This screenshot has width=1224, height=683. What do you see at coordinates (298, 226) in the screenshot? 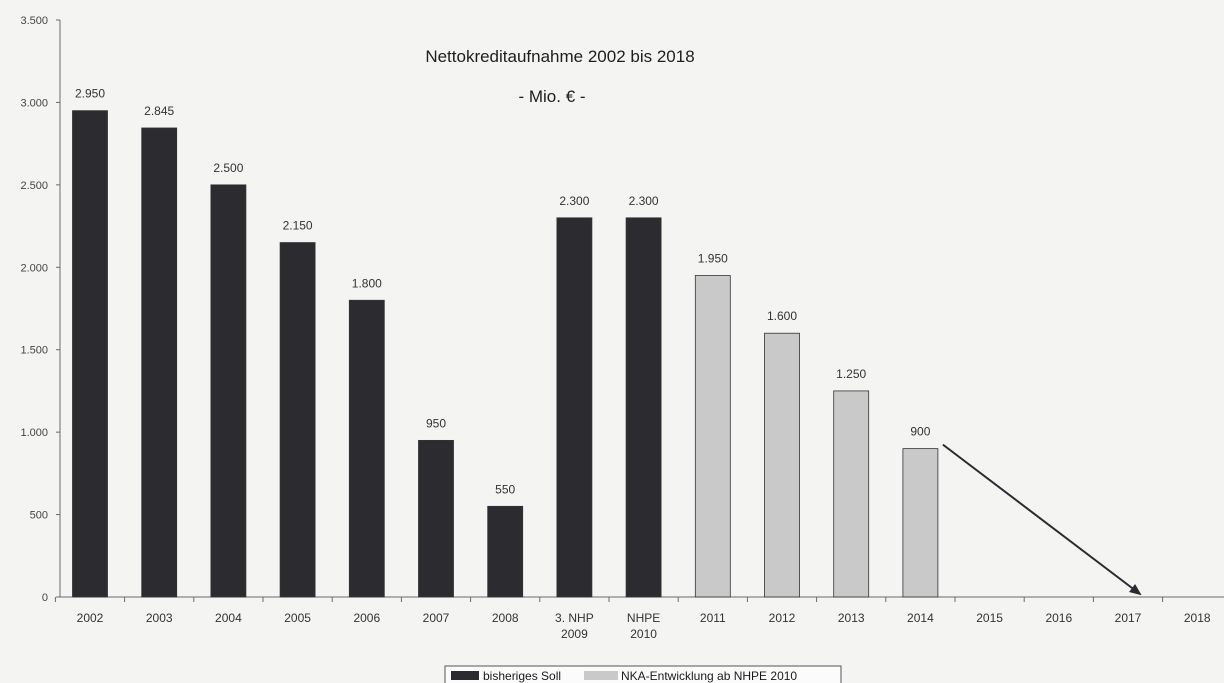
I see `data-label: 2.150` at bounding box center [298, 226].